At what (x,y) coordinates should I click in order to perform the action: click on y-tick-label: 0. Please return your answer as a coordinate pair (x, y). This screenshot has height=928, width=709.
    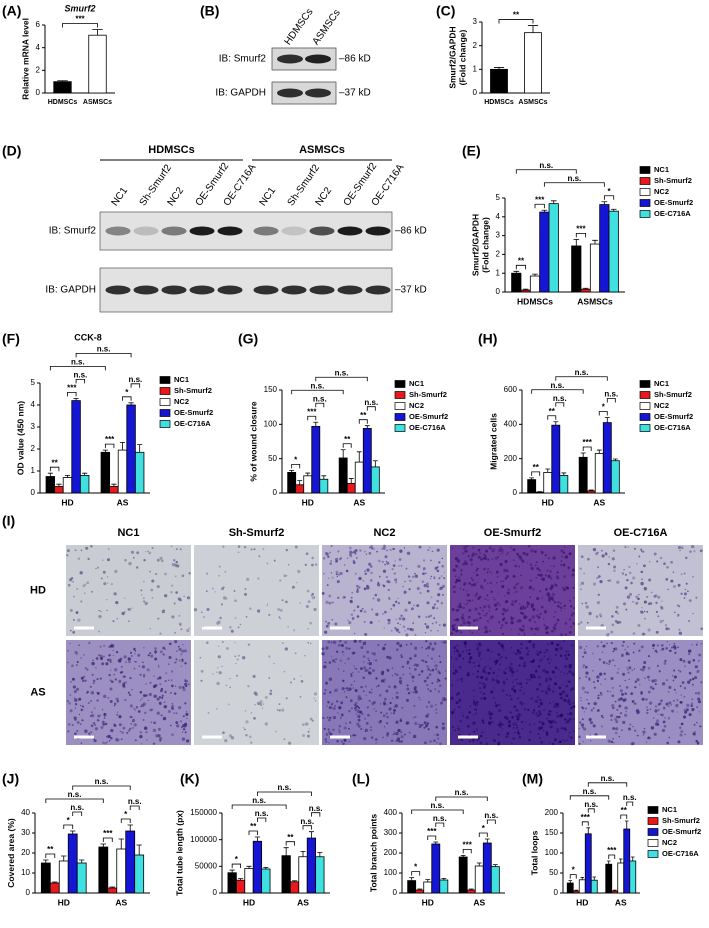
    Looking at the image, I should click on (556, 892).